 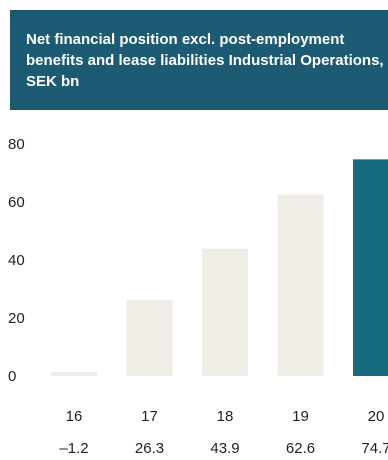 I want to click on category-label: 16, so click(x=74, y=416).